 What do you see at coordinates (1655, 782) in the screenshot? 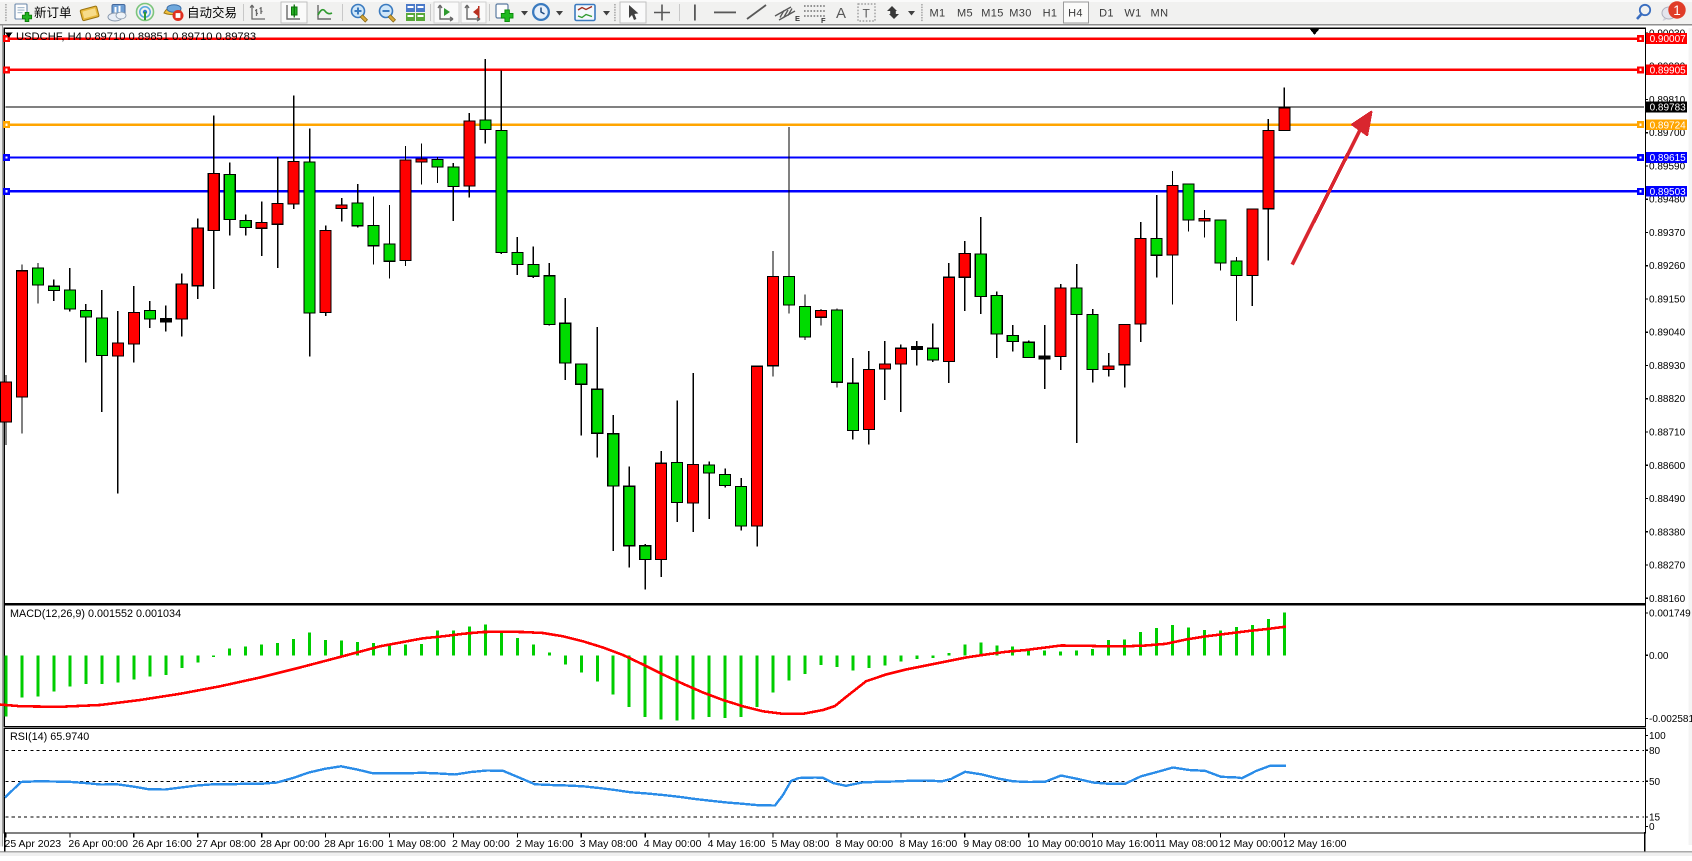
I see `svg-text: 50` at bounding box center [1655, 782].